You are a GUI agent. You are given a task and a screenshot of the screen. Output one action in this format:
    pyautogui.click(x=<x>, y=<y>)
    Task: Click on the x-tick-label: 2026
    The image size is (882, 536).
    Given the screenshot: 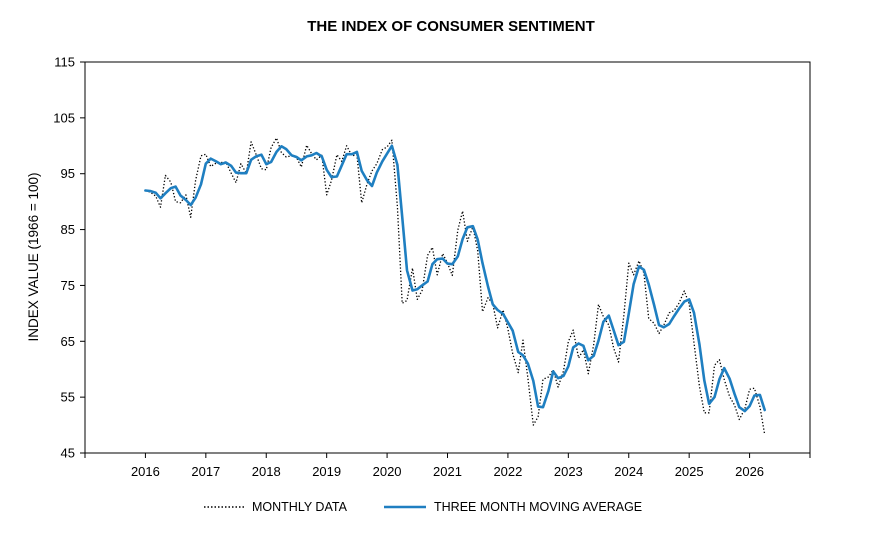 What is the action you would take?
    pyautogui.click(x=749, y=471)
    